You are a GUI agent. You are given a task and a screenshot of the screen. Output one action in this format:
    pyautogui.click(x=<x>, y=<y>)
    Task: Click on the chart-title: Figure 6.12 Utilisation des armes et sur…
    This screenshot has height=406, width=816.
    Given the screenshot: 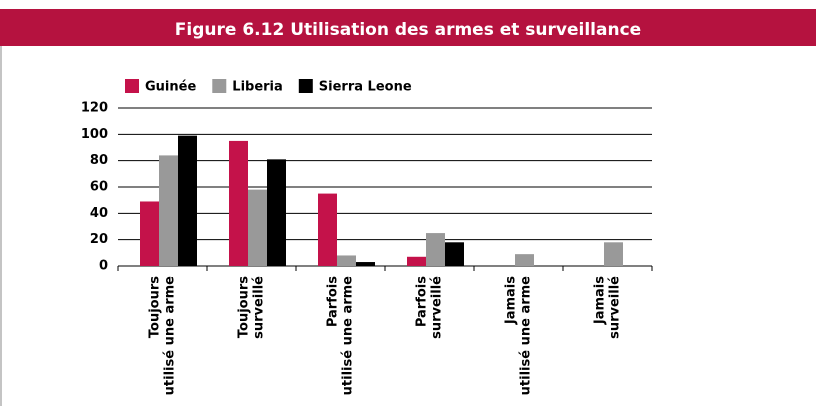 What is the action you would take?
    pyautogui.click(x=408, y=30)
    